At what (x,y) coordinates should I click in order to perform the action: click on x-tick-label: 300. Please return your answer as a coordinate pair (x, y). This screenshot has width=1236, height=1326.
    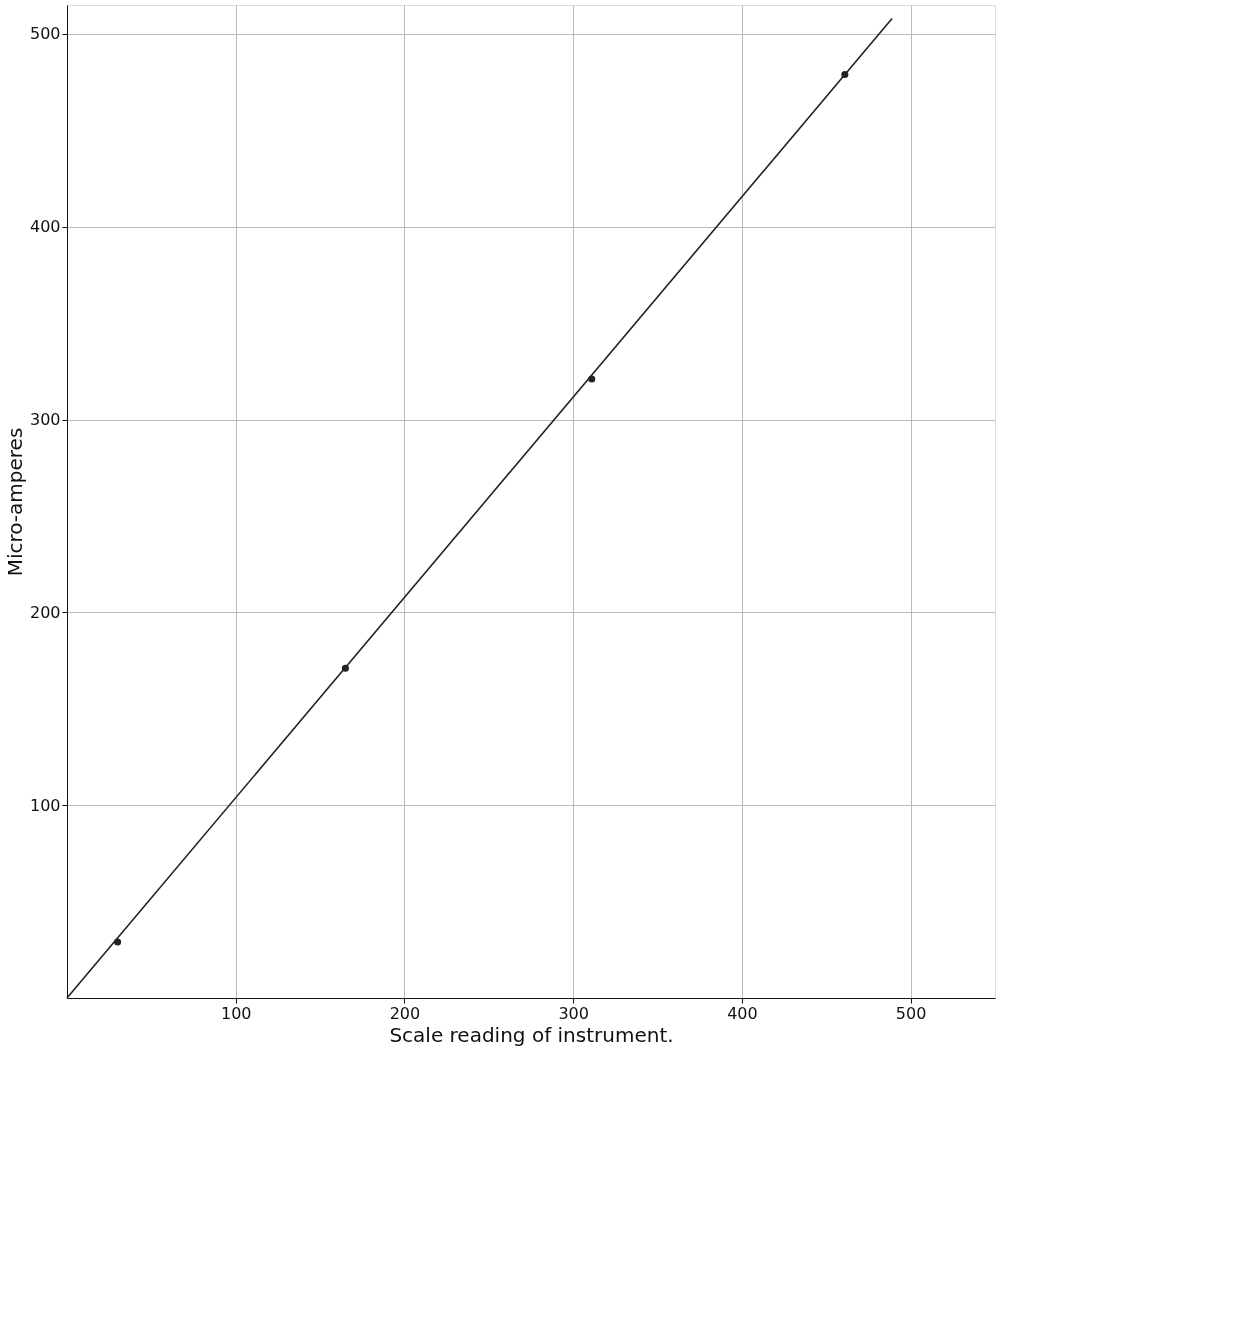
    Looking at the image, I should click on (573, 1013).